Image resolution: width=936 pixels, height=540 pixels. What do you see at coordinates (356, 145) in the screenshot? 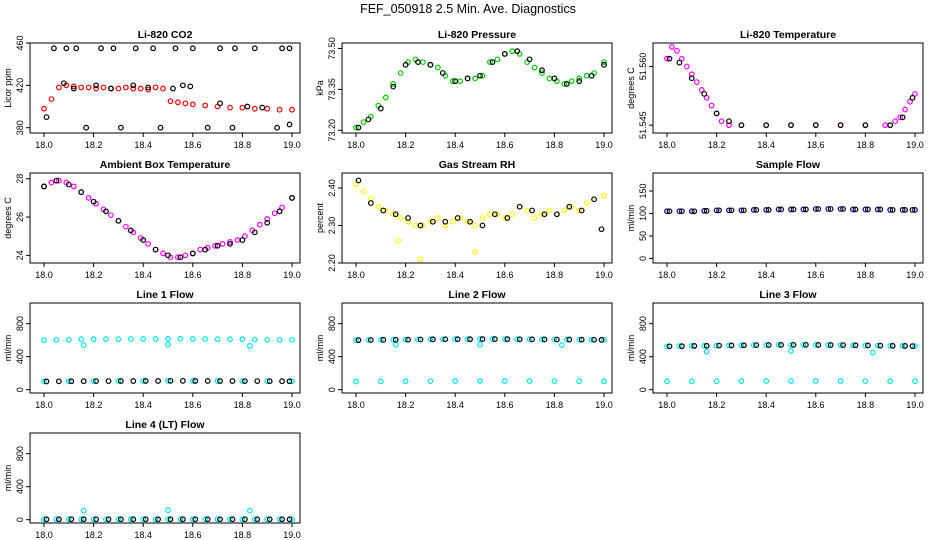
I see `x-tick-label: 18.0` at bounding box center [356, 145].